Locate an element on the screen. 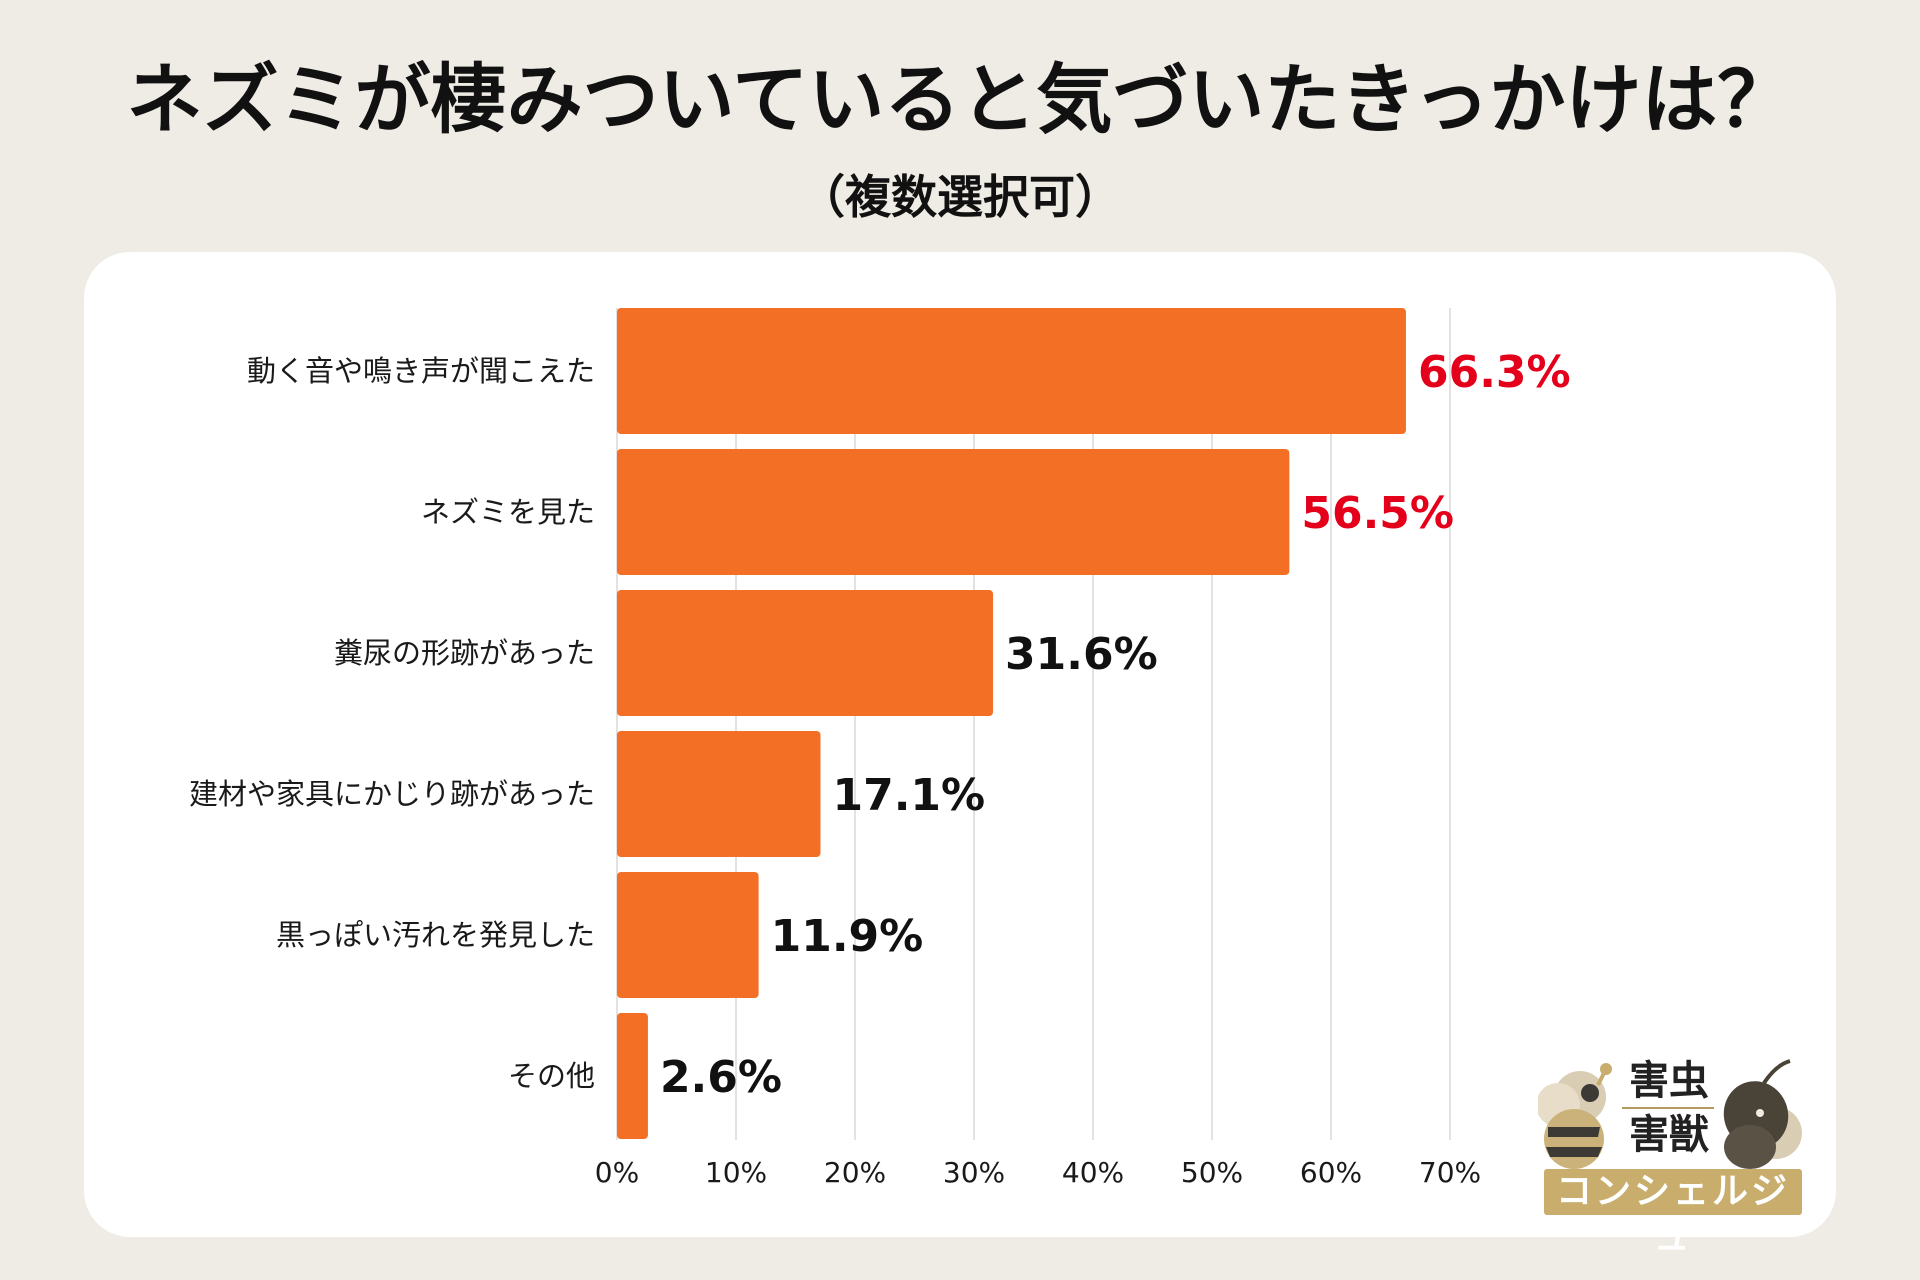 This screenshot has height=1280, width=1920. value-label: 17.1% is located at coordinates (908, 795).